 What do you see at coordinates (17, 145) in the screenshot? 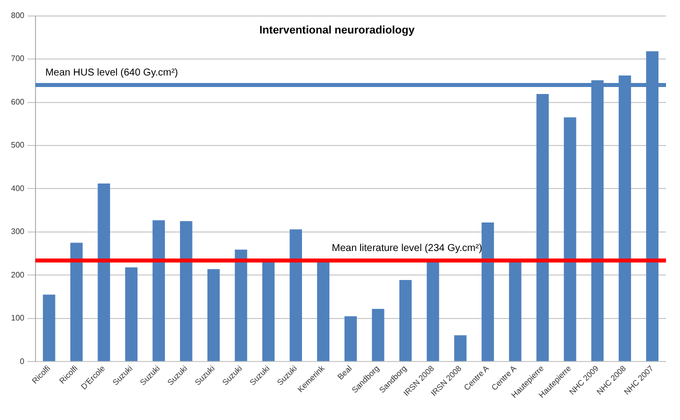
I see `y-tick-label: 500` at bounding box center [17, 145].